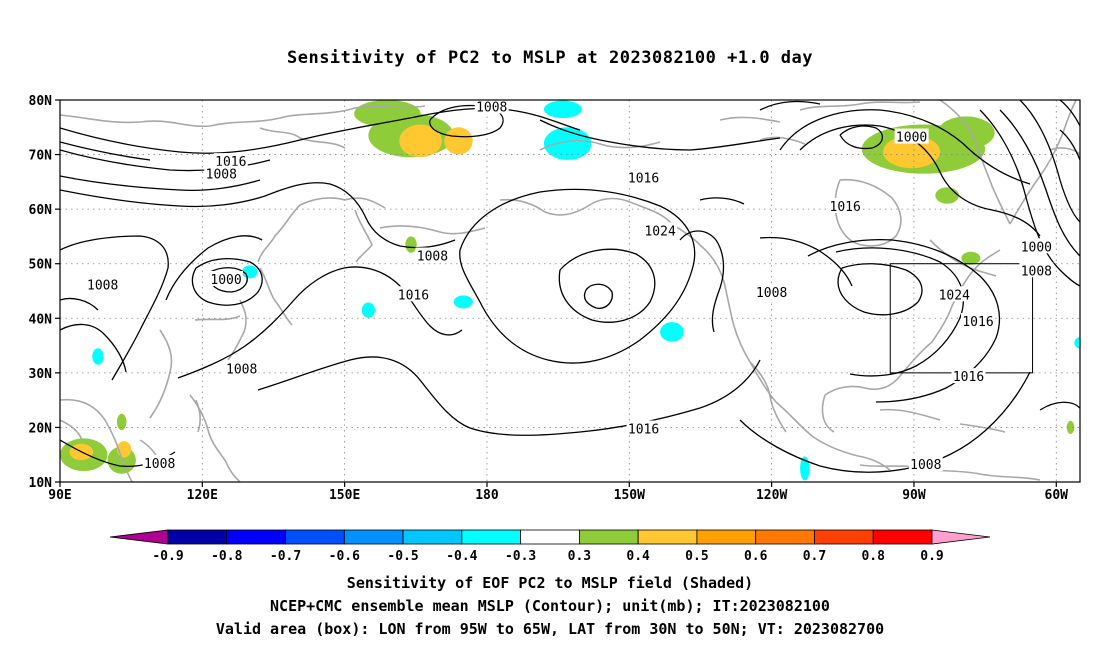 The width and height of the screenshot is (1100, 650). I want to click on x-tick-label: 120W, so click(771, 495).